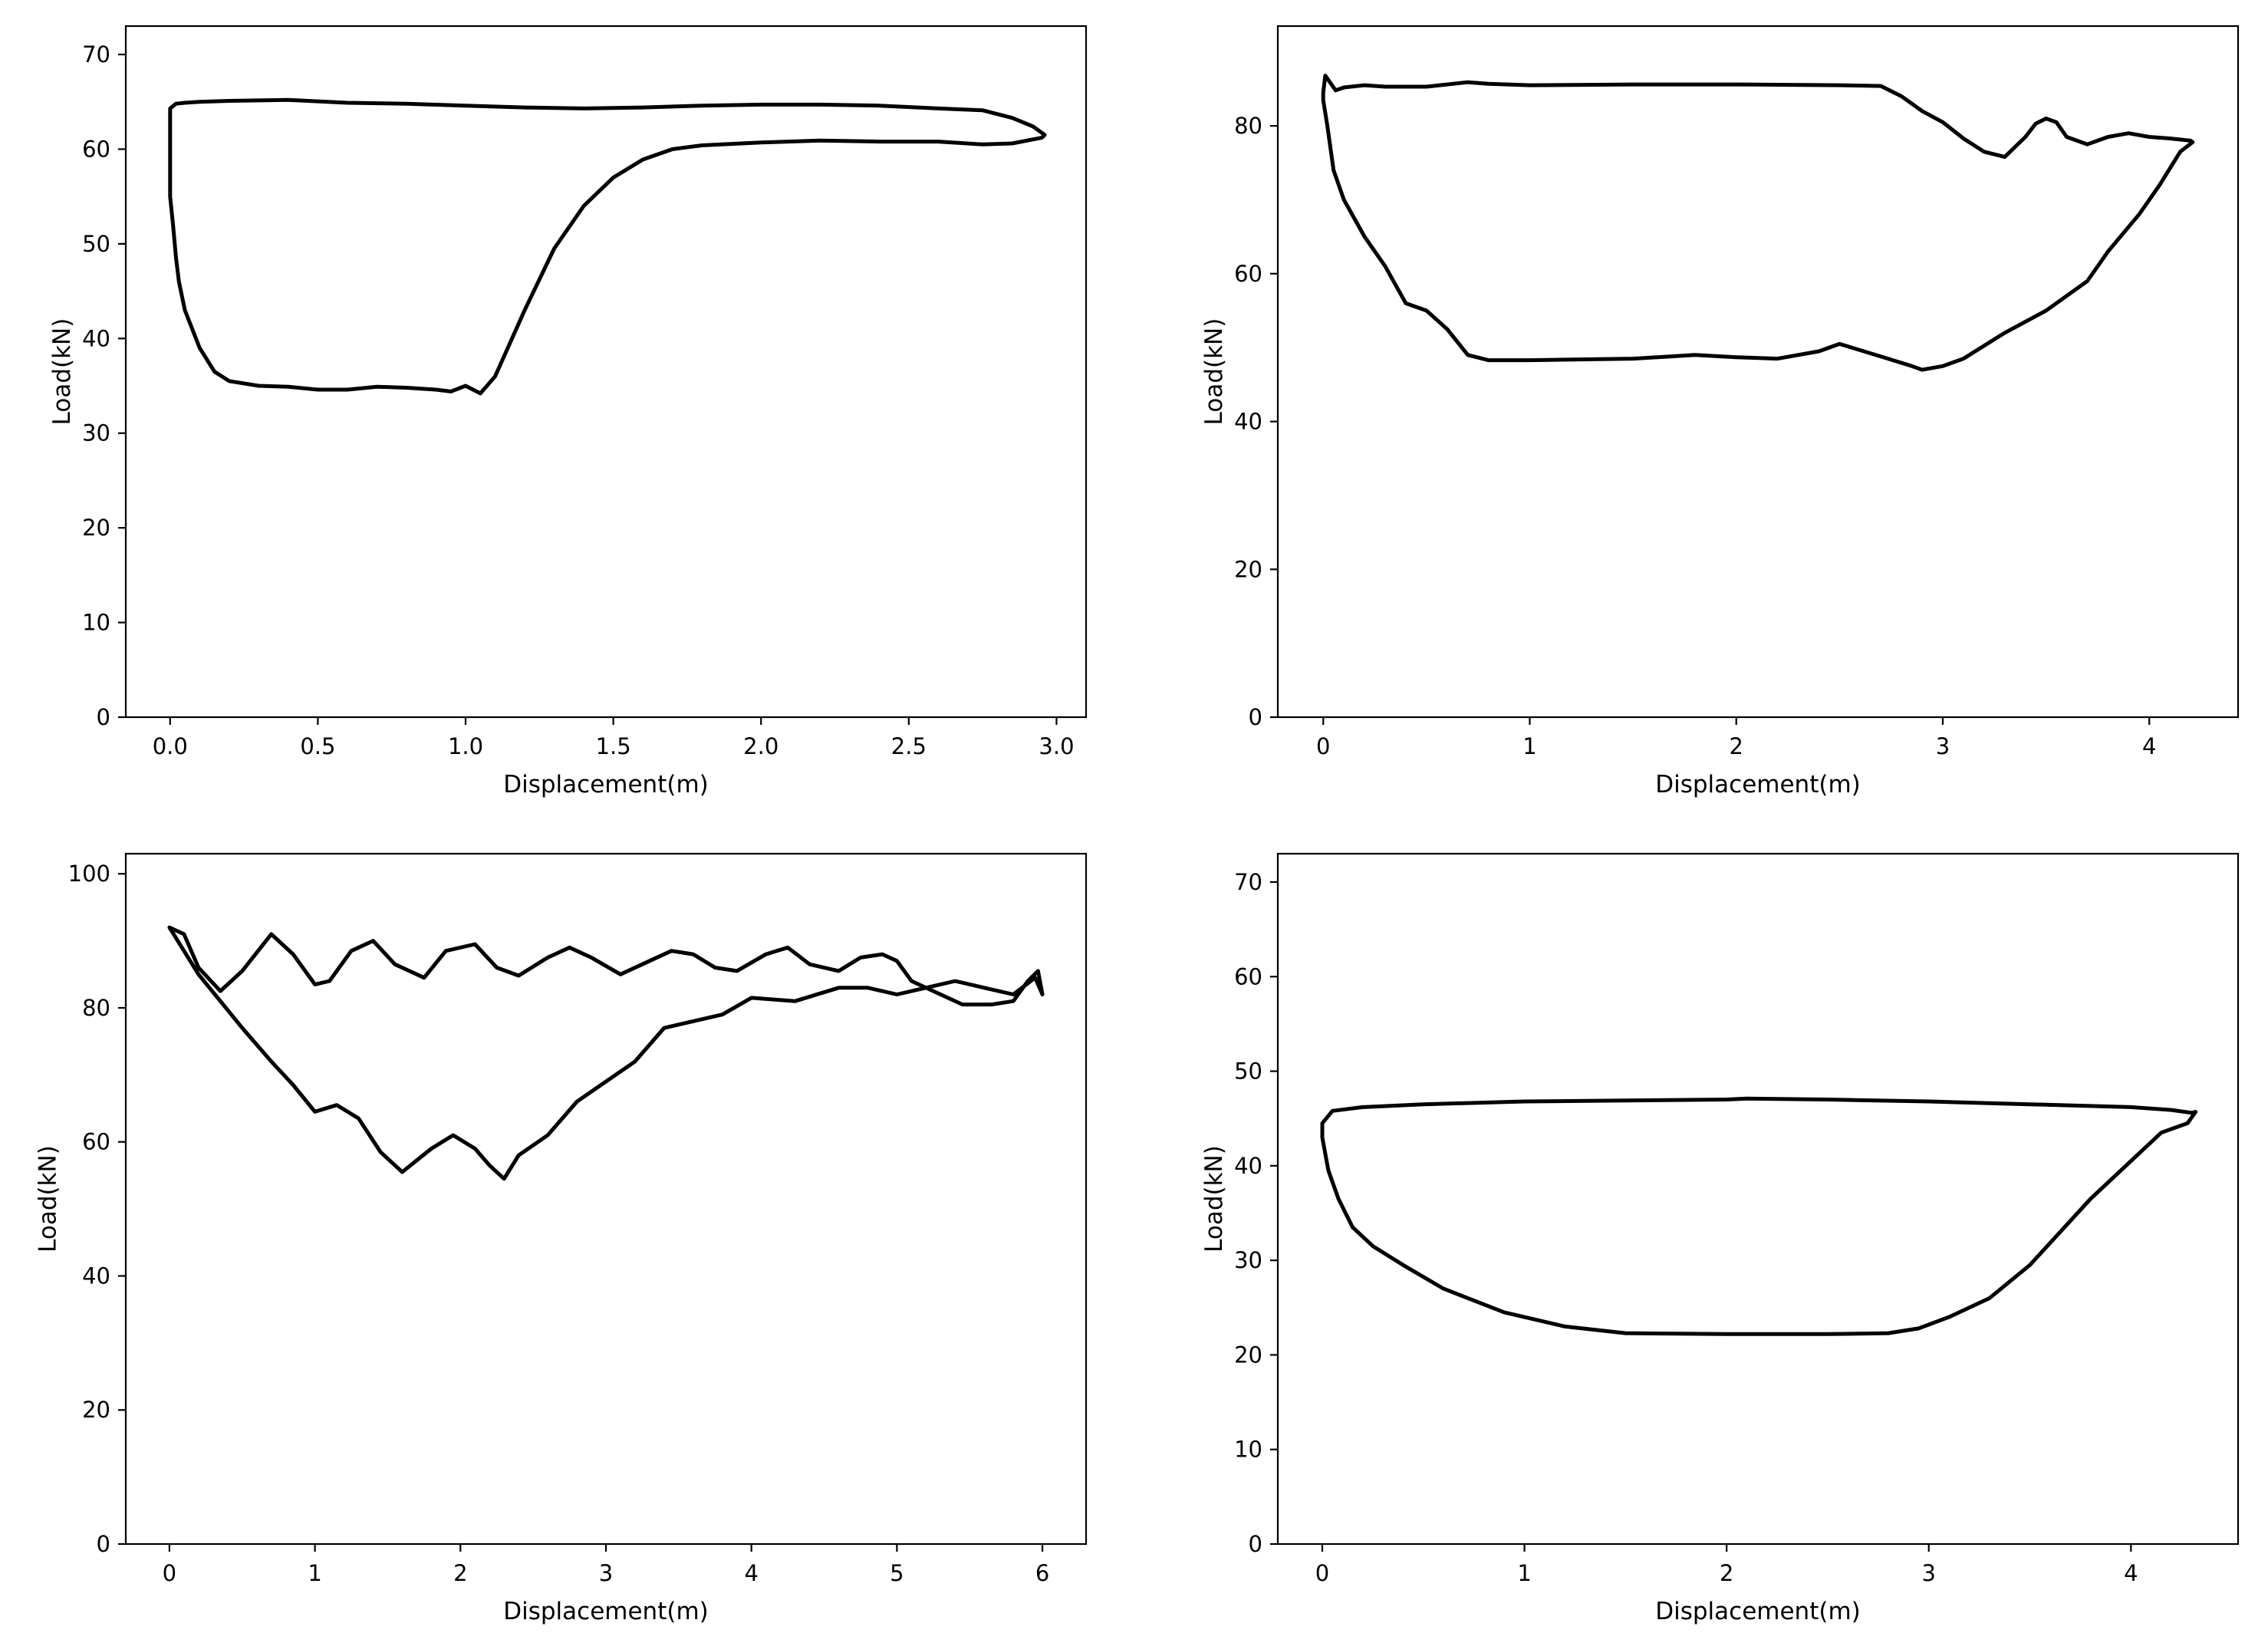  I want to click on x-tick-label: 2.5, so click(909, 746).